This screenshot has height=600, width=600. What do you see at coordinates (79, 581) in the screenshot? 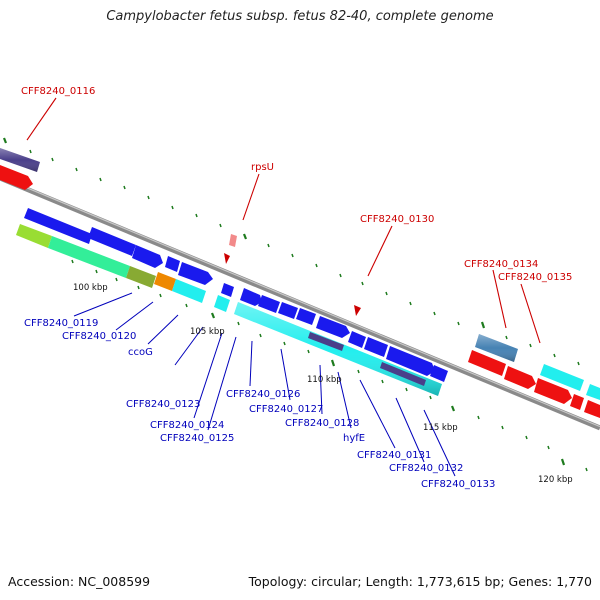
I see `accession-text: Accession: NC_008599` at bounding box center [79, 581].